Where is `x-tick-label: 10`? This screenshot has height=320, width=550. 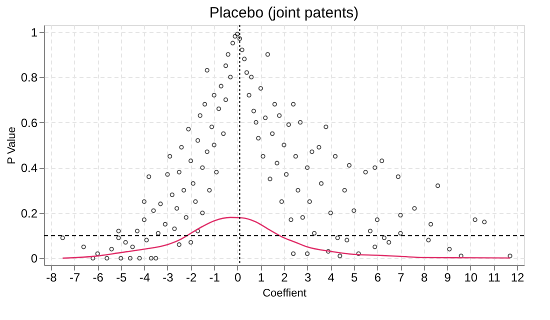
x-tick-label: 10 is located at coordinates (471, 277).